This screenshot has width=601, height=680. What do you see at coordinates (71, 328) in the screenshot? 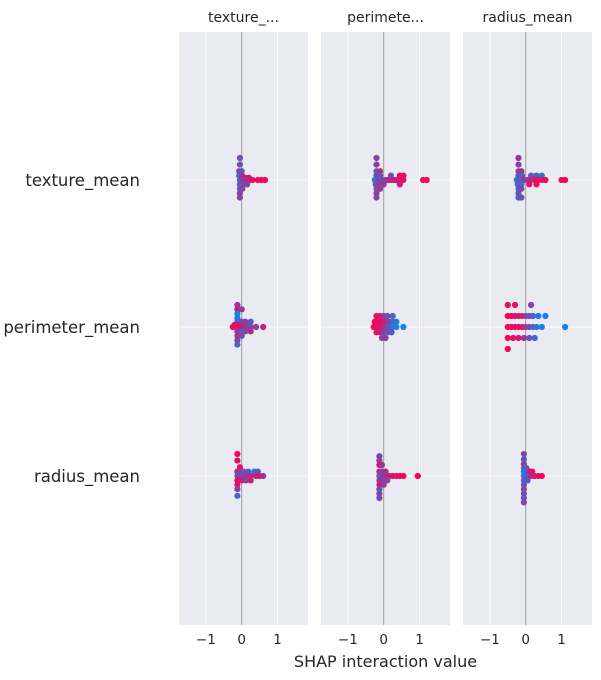
I see `y-tick-label: perimeter_mean` at bounding box center [71, 328].